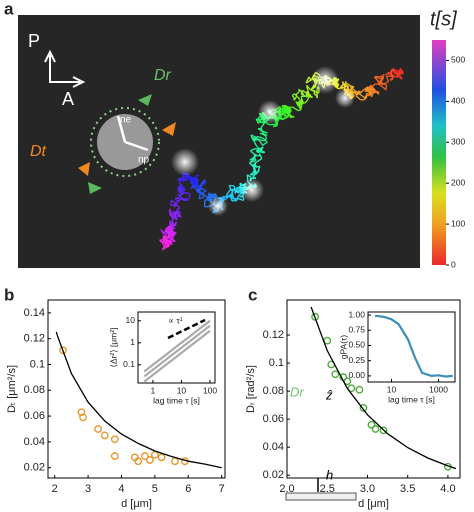 Image resolution: width=474 pixels, height=512 pixels. I want to click on panel-label: a, so click(9, 9).